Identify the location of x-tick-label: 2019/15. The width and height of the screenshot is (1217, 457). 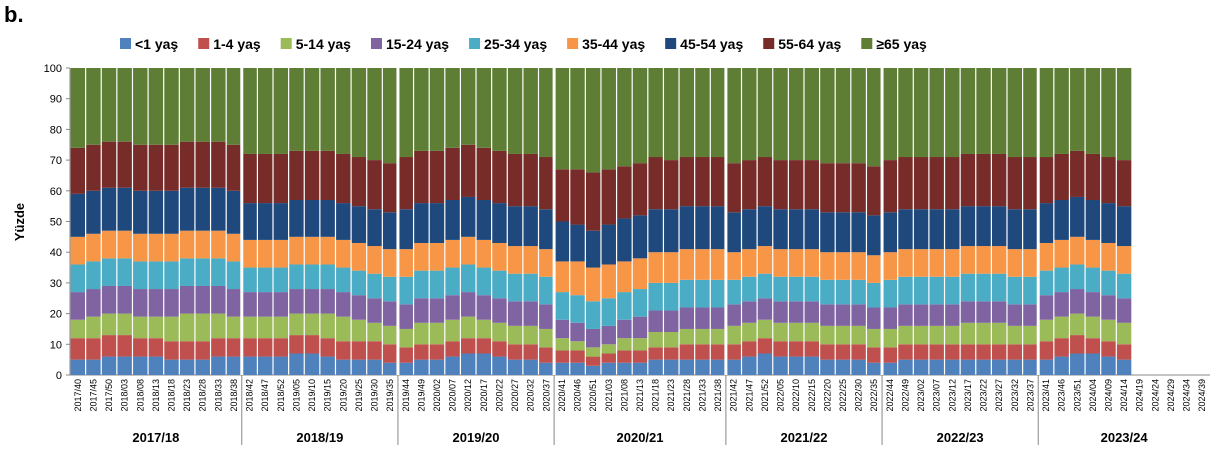
(328, 395).